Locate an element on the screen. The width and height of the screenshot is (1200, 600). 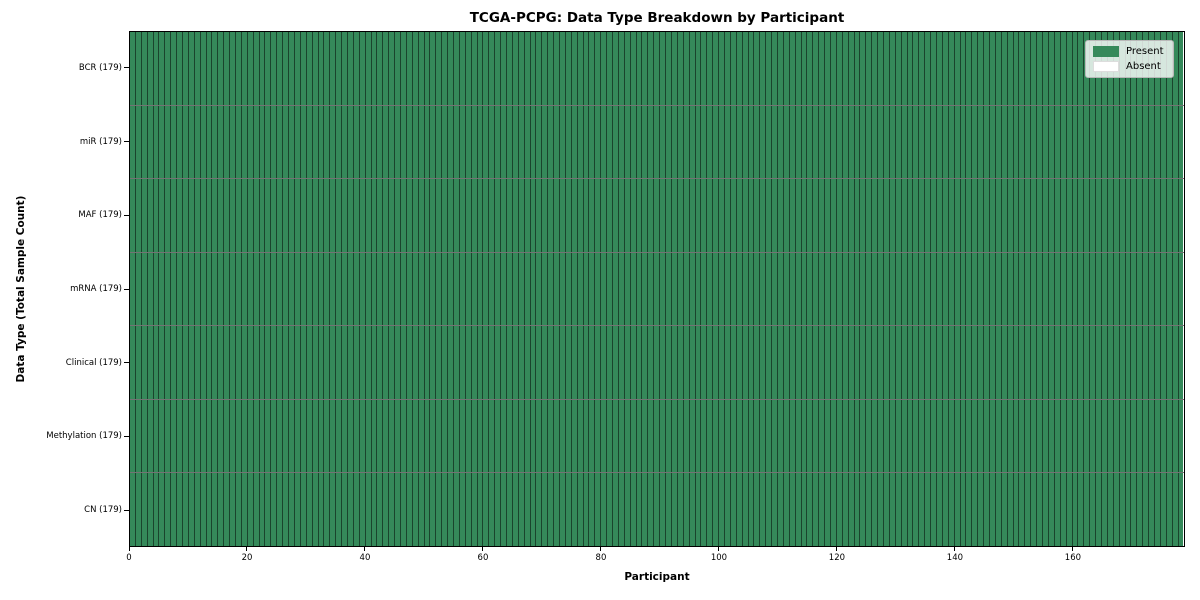
legend-entry: Absent is located at coordinates (1128, 66).